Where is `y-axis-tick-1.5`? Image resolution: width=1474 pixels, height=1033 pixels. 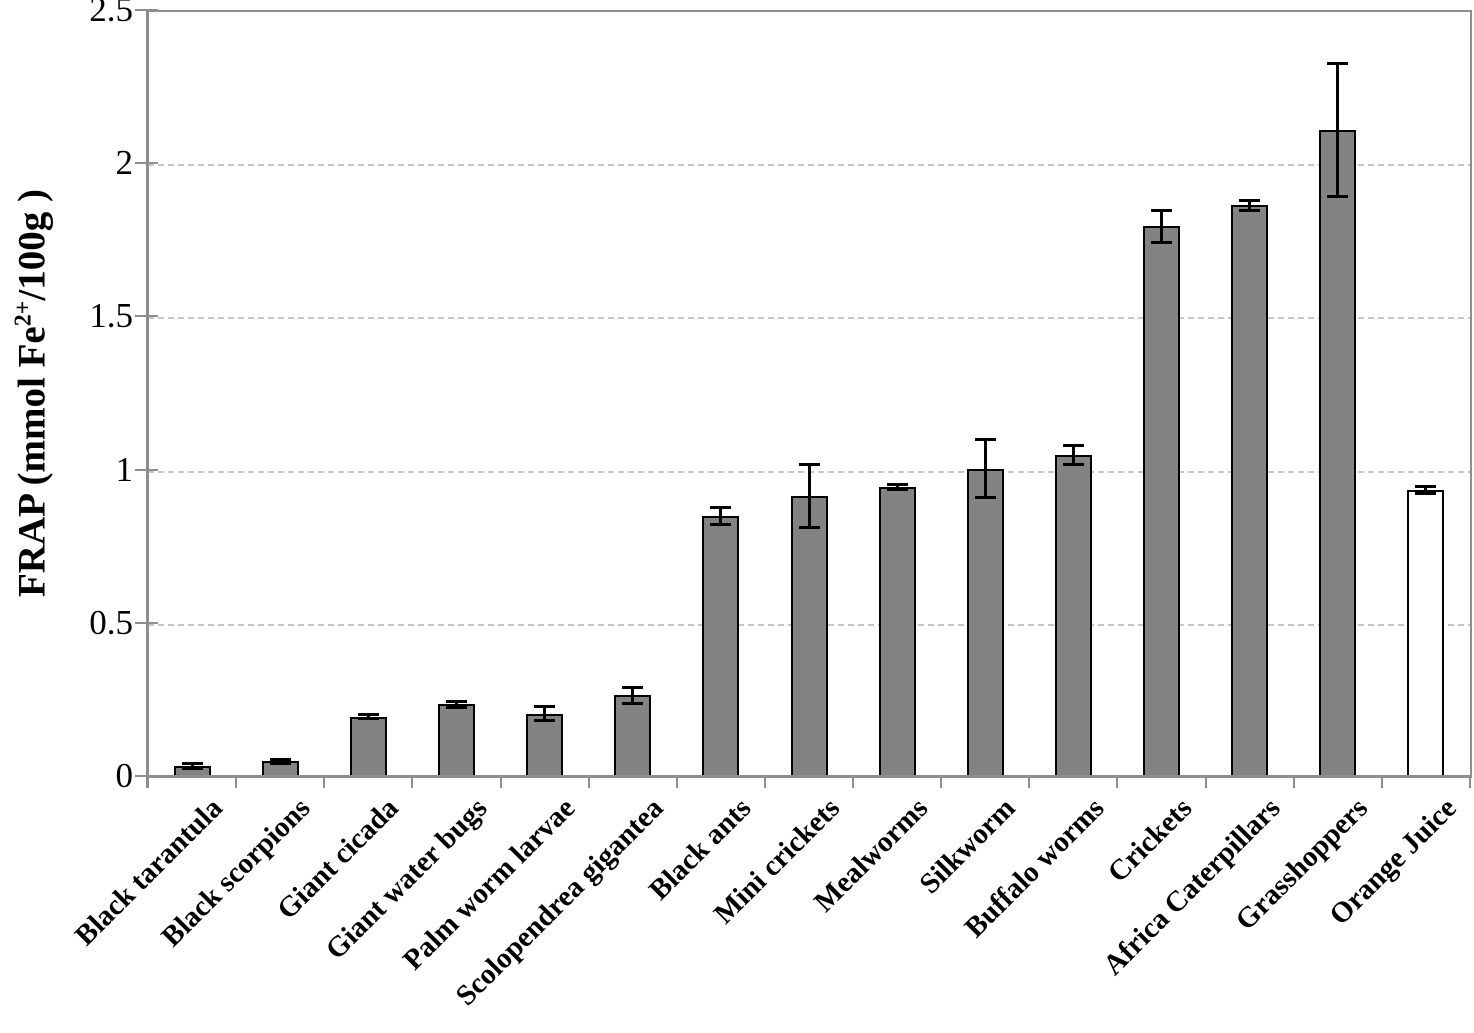 y-axis-tick-1.5 is located at coordinates (146, 316).